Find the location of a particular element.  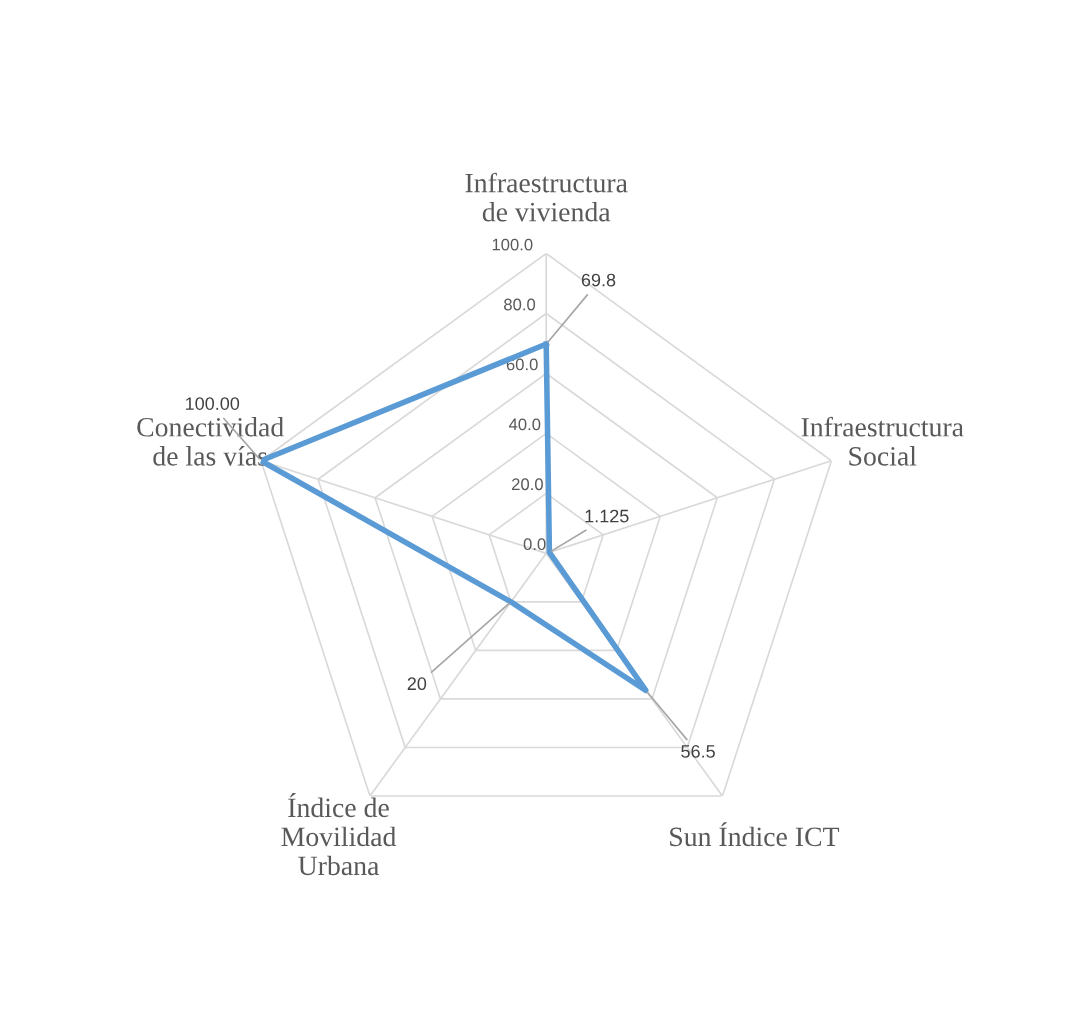

data-label: 56.5 is located at coordinates (698, 751).